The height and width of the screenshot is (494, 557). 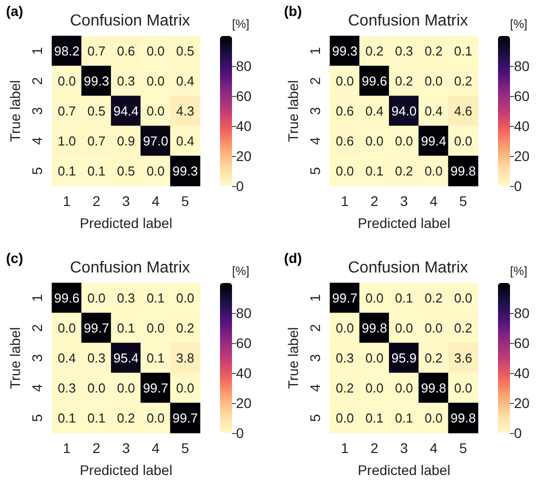 I want to click on y-tick-label: 3, so click(x=315, y=110).